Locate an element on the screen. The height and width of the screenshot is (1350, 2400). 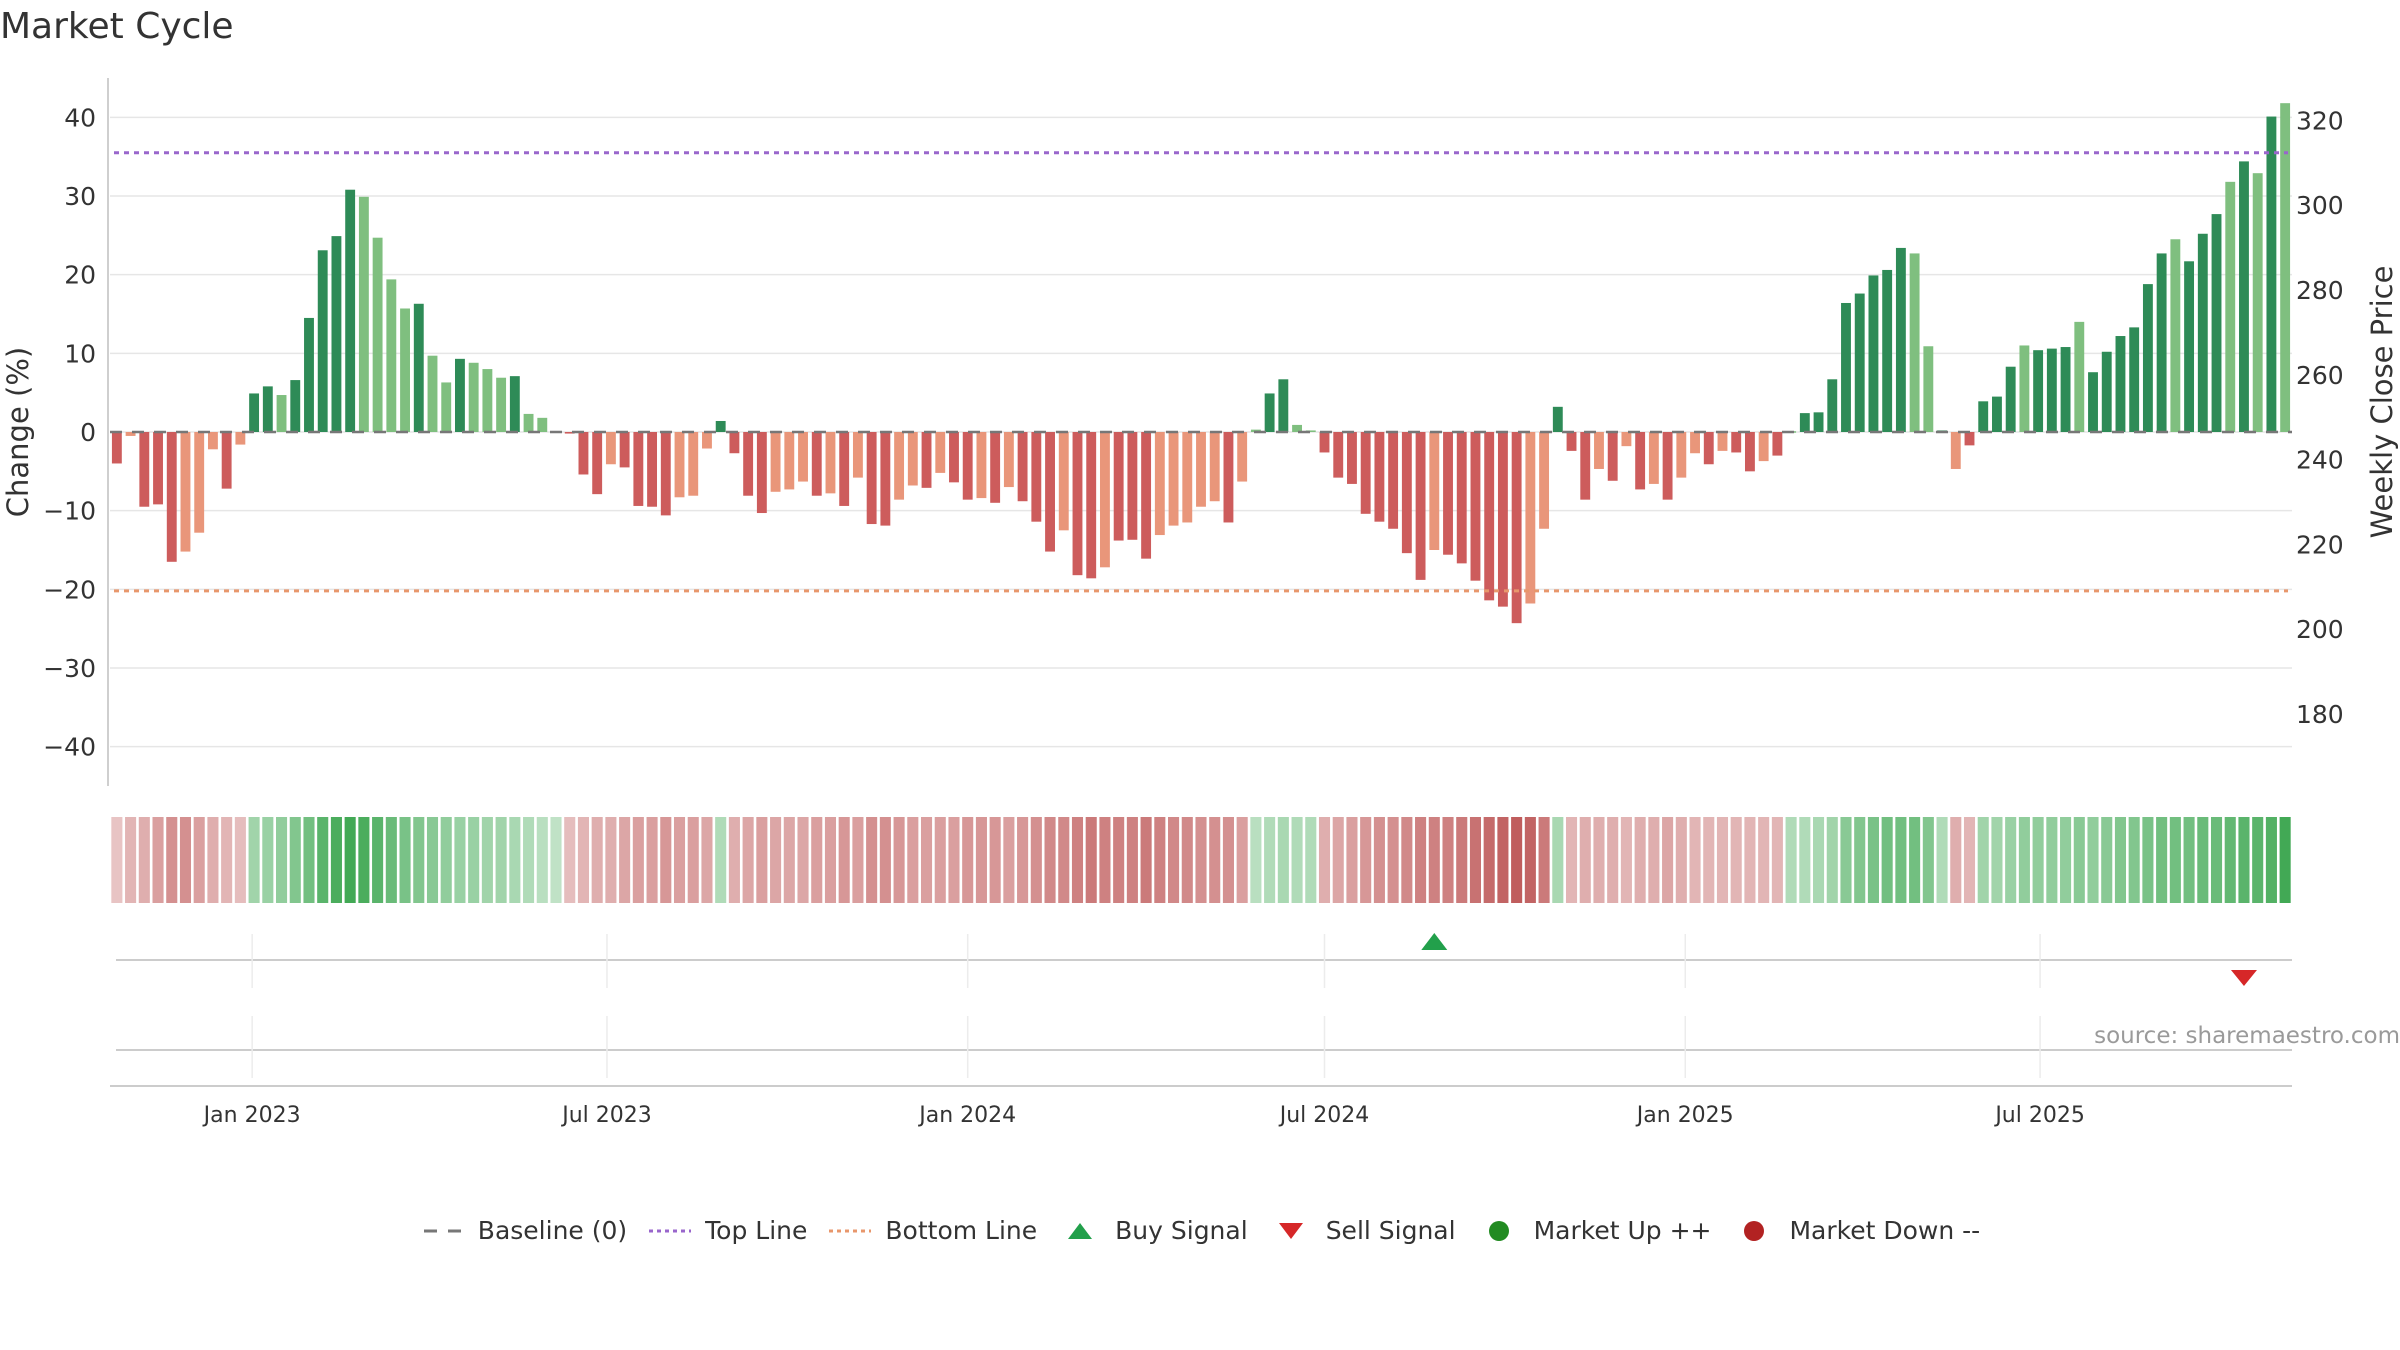
legend-item: Top Line is located at coordinates (727, 1230).